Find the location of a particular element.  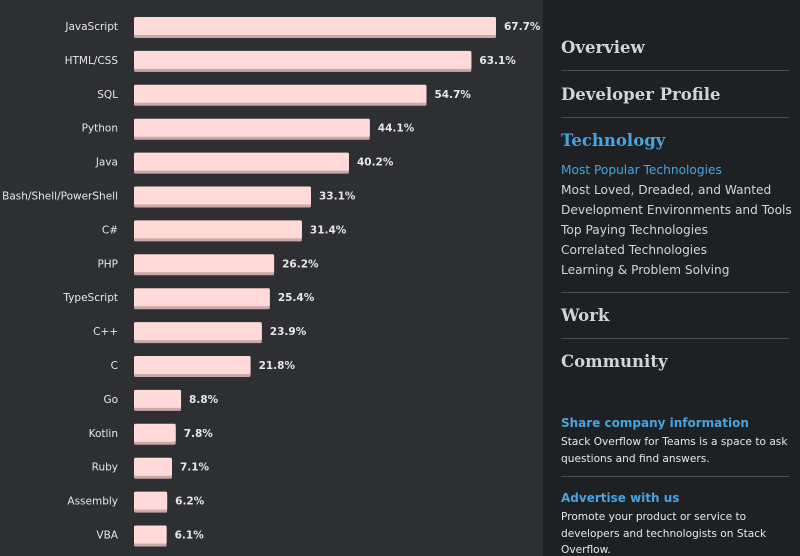

bar-typescript is located at coordinates (202, 297).